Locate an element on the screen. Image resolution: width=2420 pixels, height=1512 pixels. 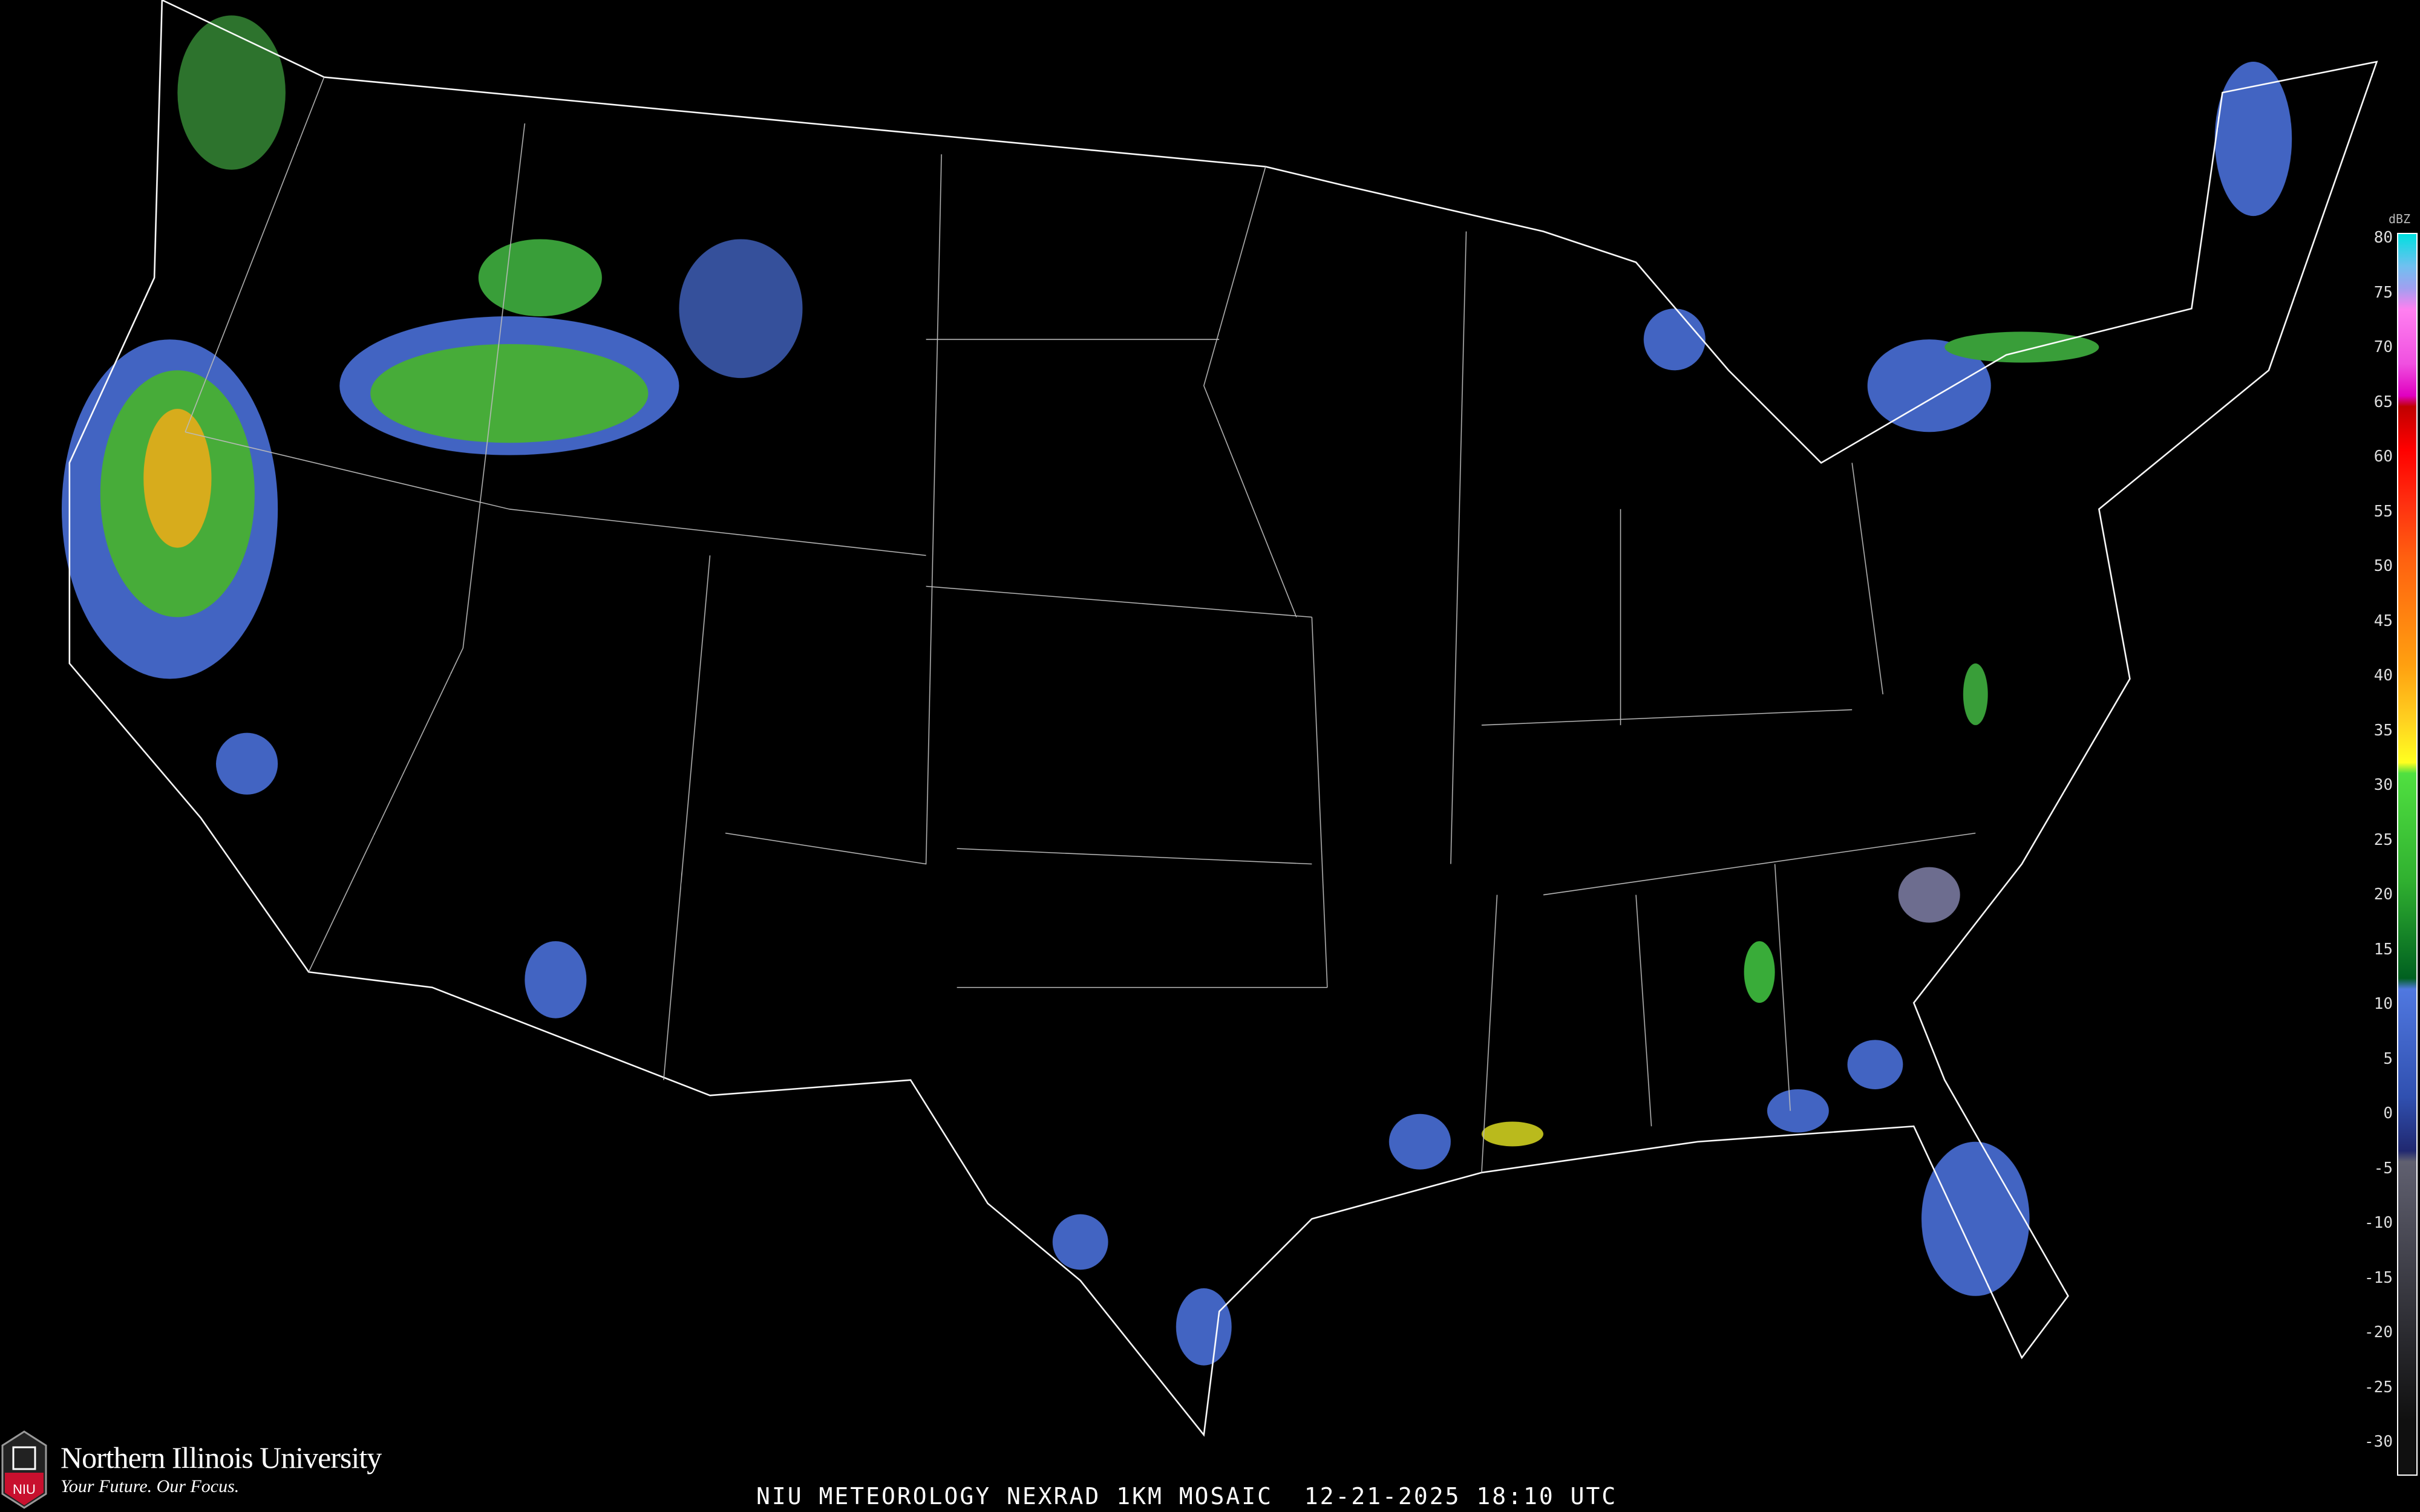
university-name: Northern Illinois University is located at coordinates (221, 1458).